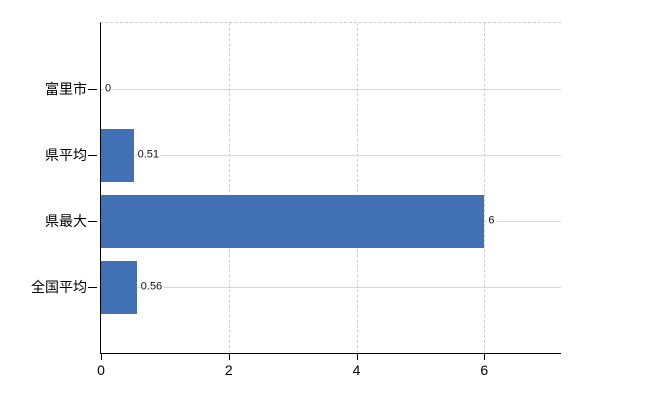  Describe the element at coordinates (228, 370) in the screenshot. I see `x-axis-tick-label: 2` at that location.